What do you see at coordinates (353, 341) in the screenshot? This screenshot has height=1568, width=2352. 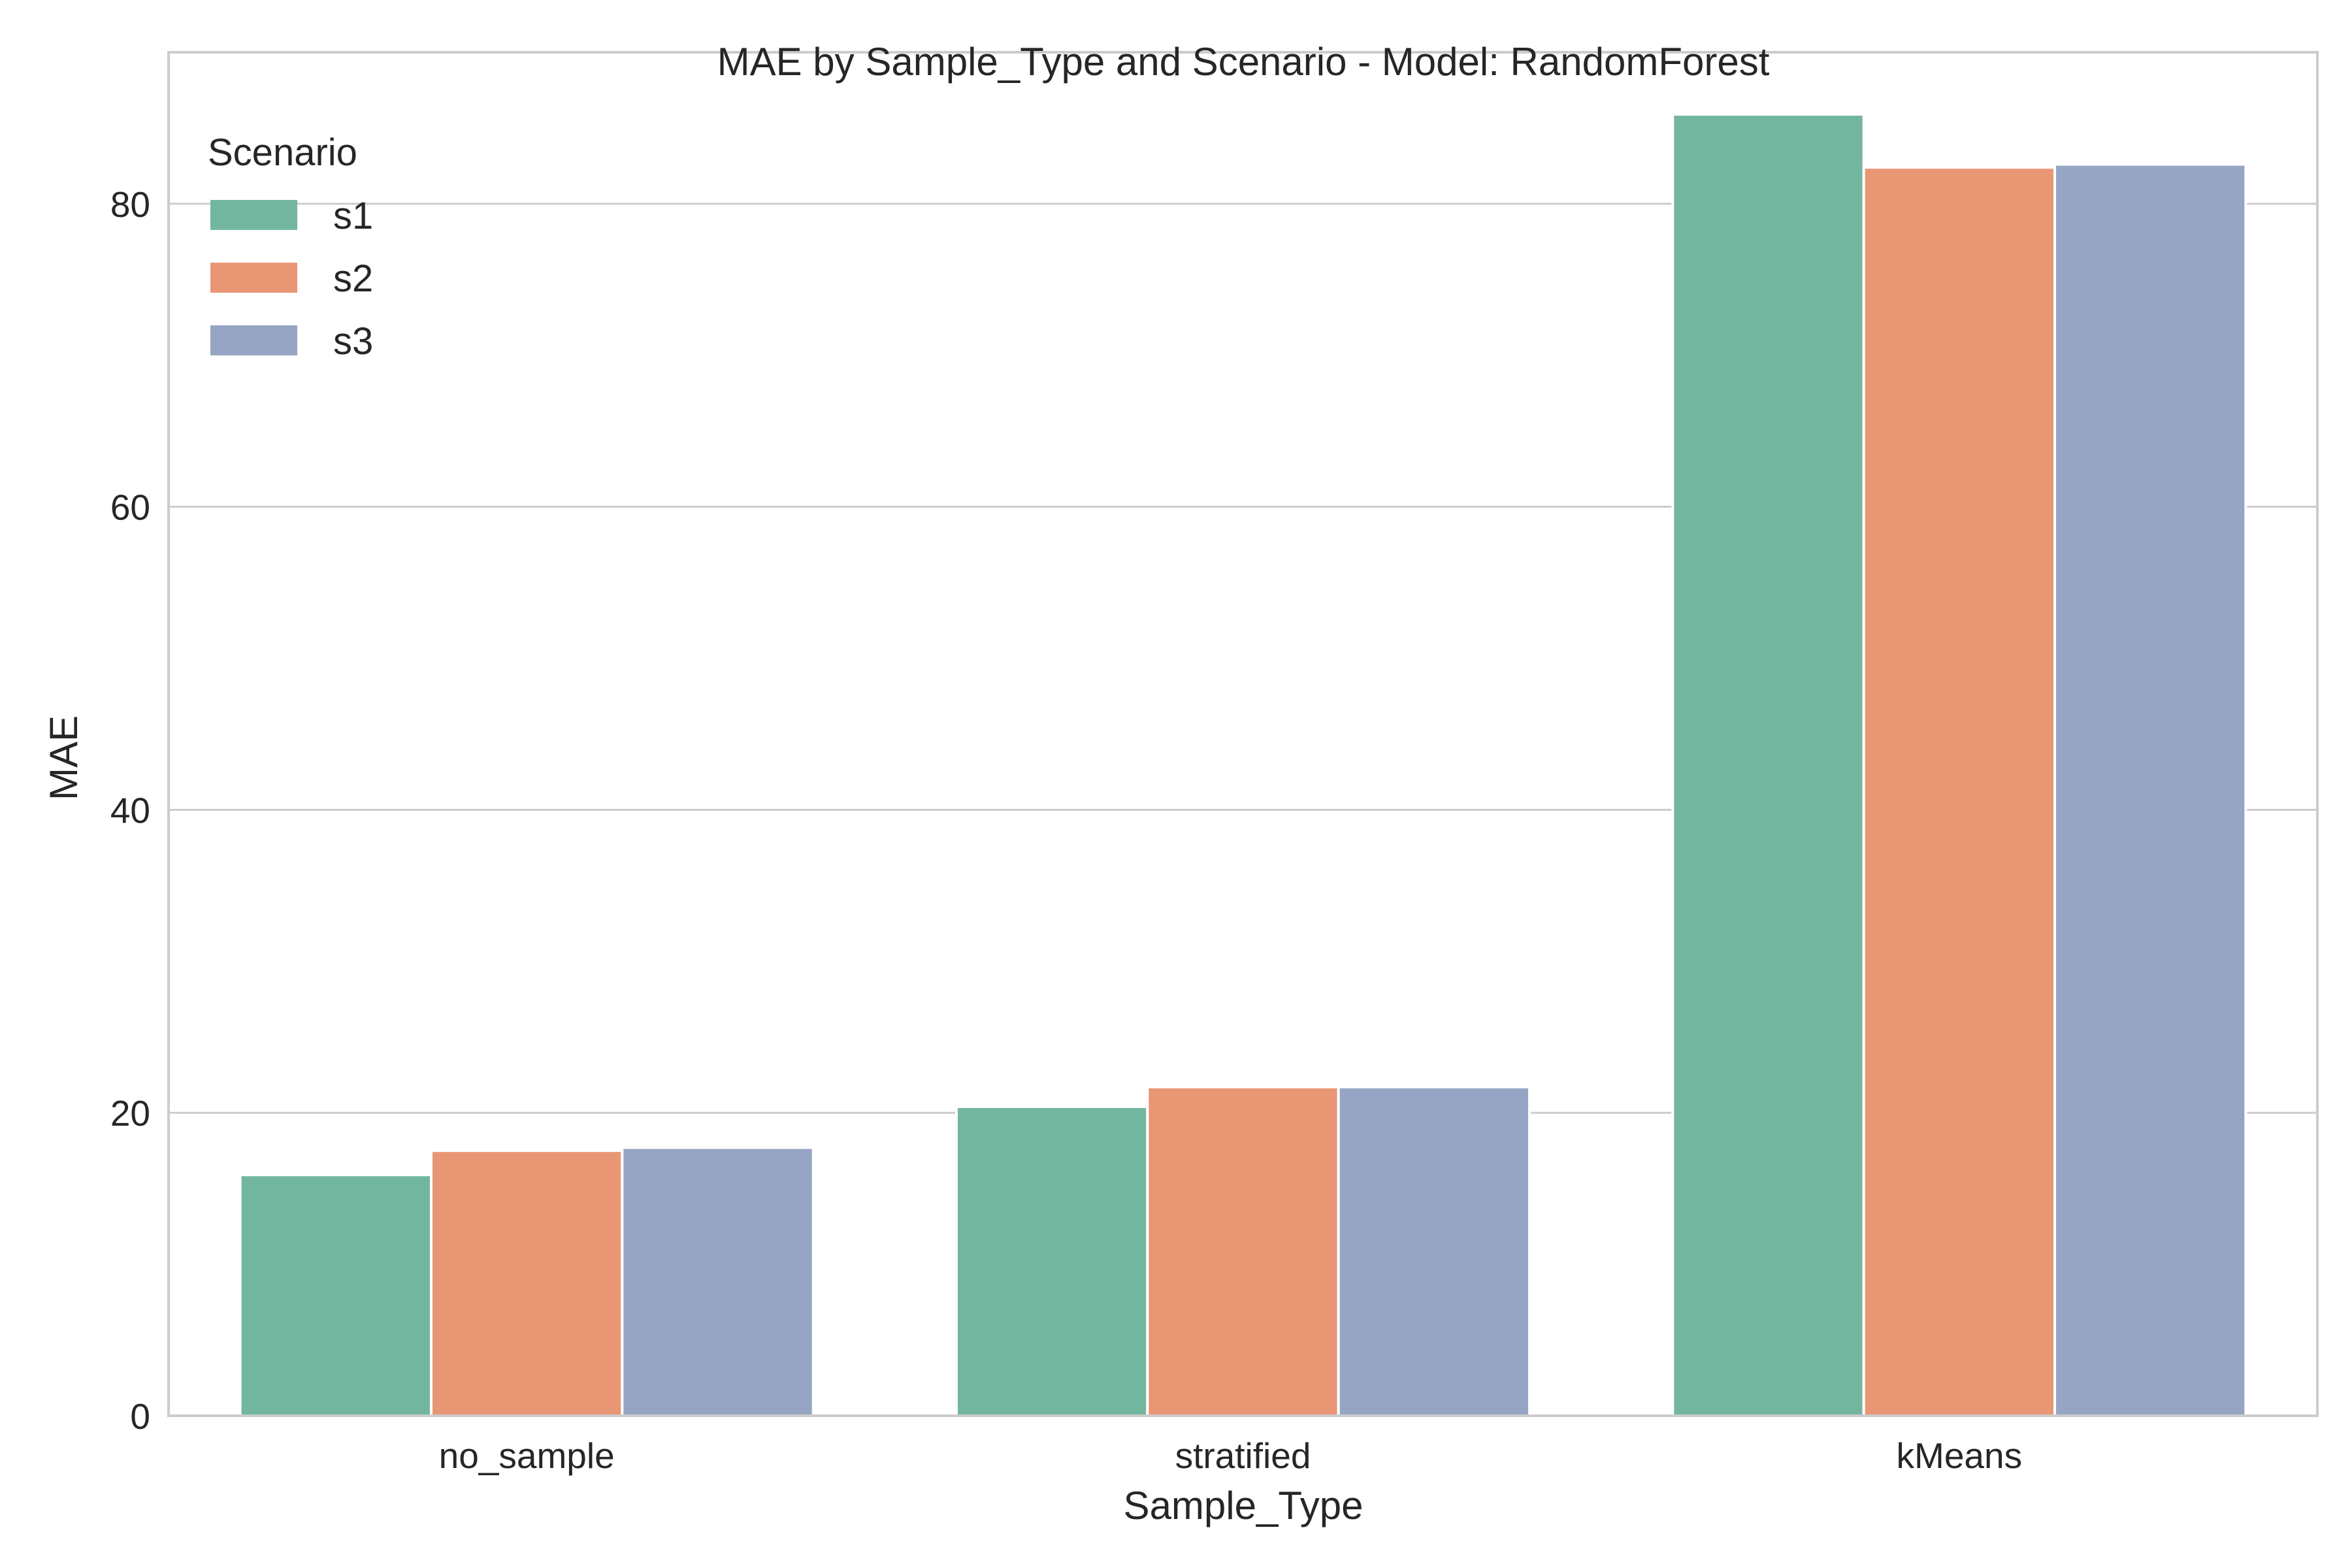 I see `legend-label-s3: s3` at bounding box center [353, 341].